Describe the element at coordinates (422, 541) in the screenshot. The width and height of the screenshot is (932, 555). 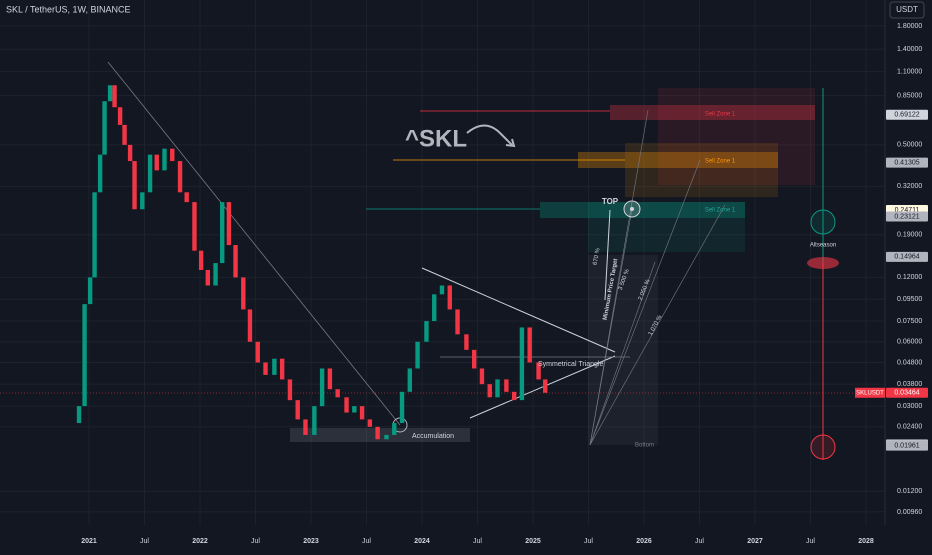
I see `x-tick-label: 2024` at that location.